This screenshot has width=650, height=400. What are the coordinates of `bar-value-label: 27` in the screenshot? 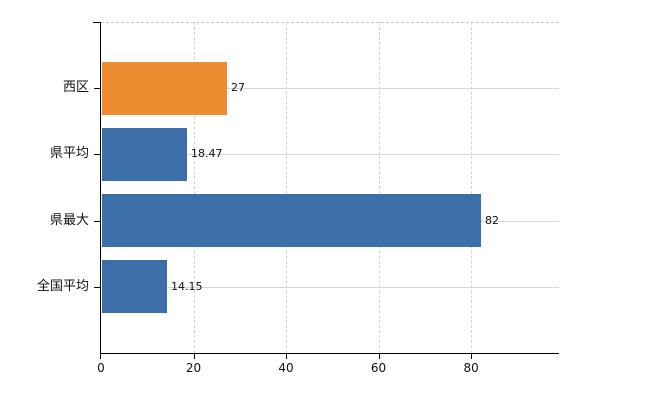 It's located at (238, 87).